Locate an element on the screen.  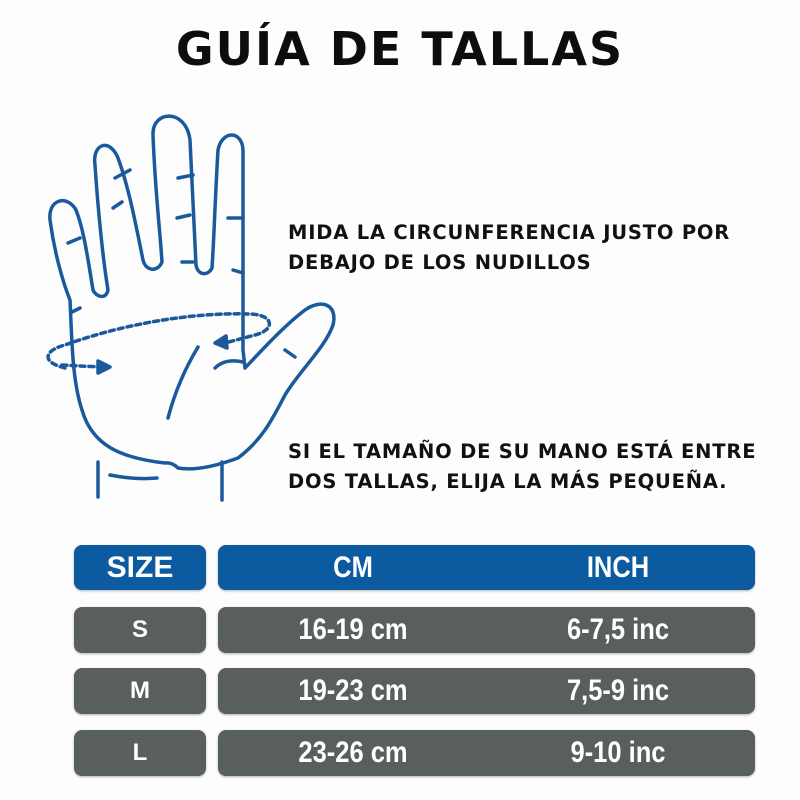
cell-inch: 9-10 inc is located at coordinates (618, 752).